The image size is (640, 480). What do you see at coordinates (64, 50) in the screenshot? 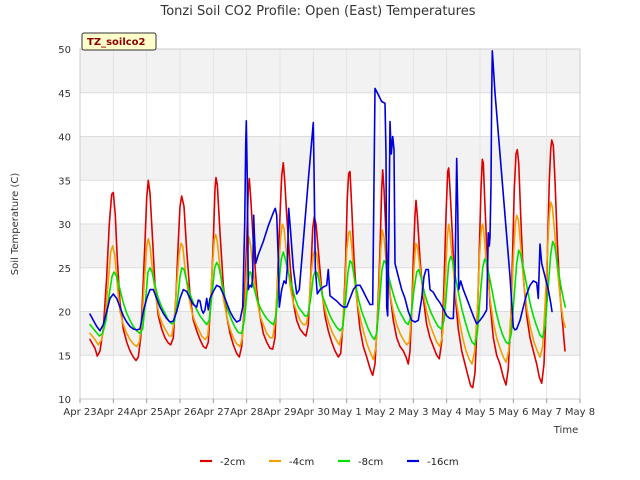
I see `y-tick-label: 50` at bounding box center [64, 50].